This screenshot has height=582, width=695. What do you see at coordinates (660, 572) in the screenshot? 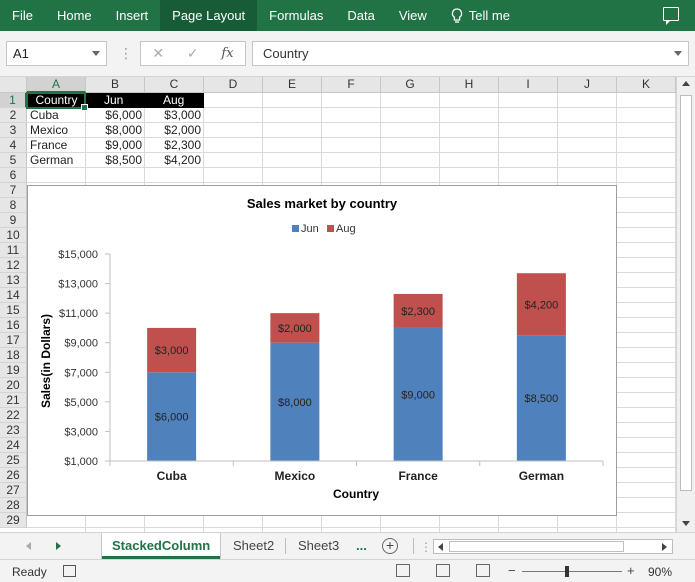
I see `zoom-level: 90%` at bounding box center [660, 572].